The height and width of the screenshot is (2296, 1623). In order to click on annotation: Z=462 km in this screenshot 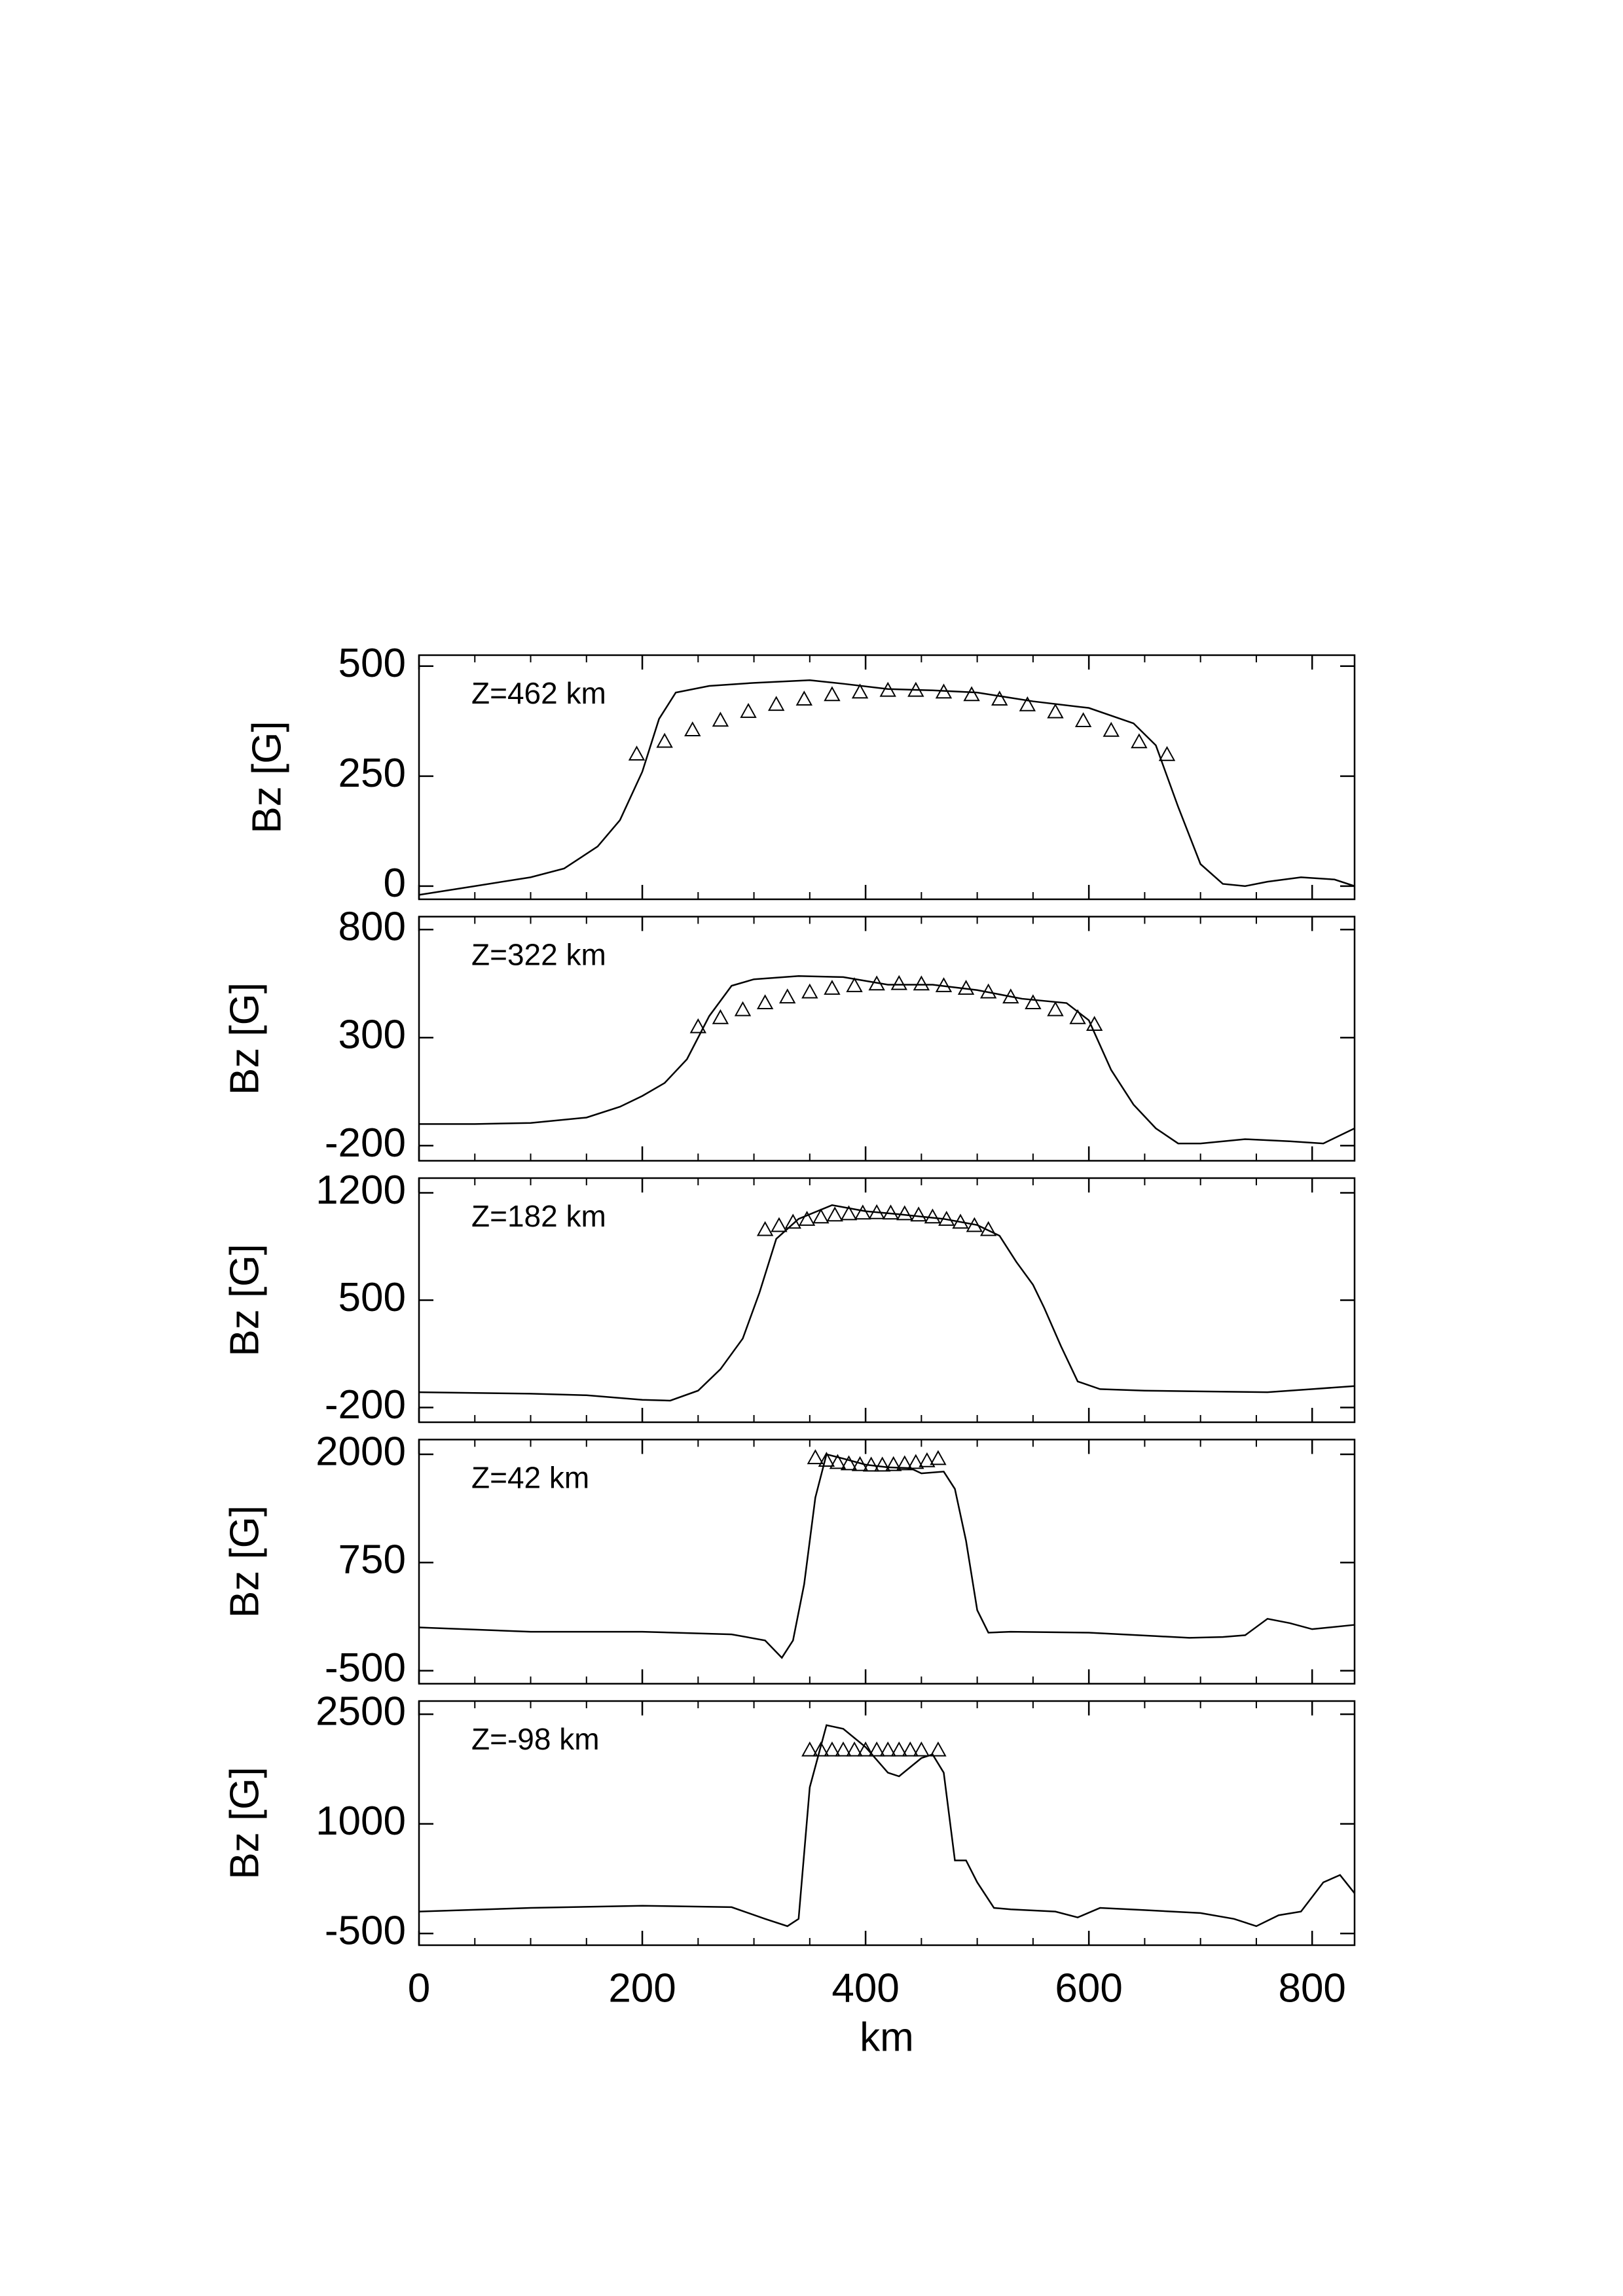, I will do `click(538, 693)`.